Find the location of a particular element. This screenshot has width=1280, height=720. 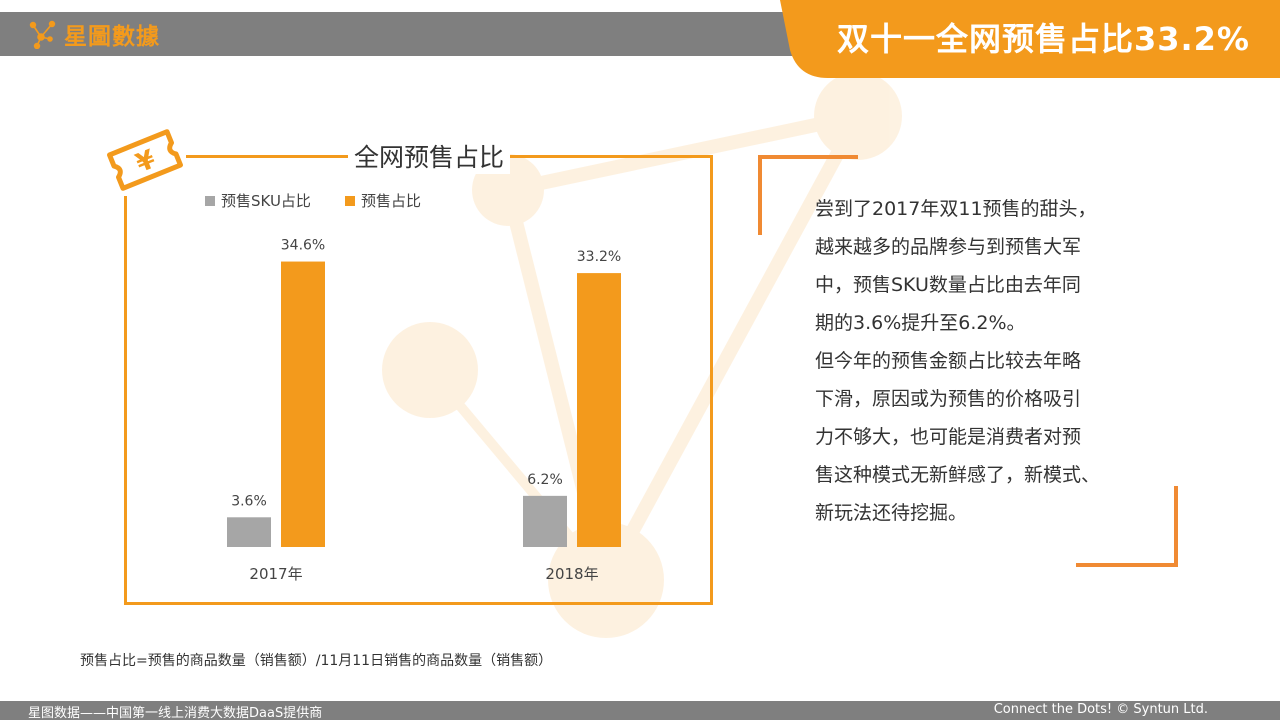

x-tick-label: 2017年 is located at coordinates (275, 574).